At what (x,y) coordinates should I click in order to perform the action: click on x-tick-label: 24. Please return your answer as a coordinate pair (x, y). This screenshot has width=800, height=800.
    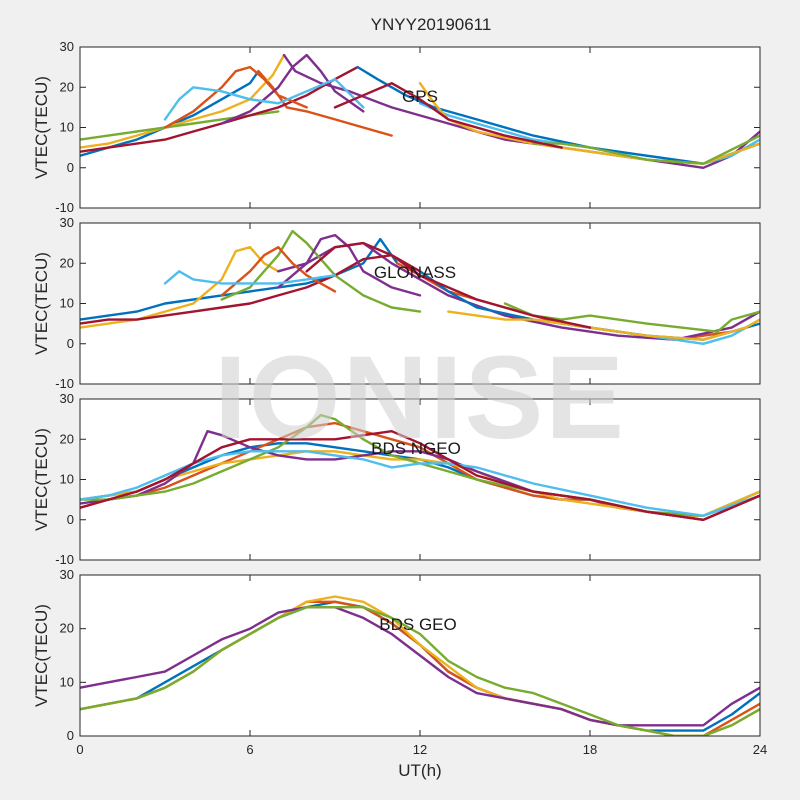
    Looking at the image, I should click on (760, 749).